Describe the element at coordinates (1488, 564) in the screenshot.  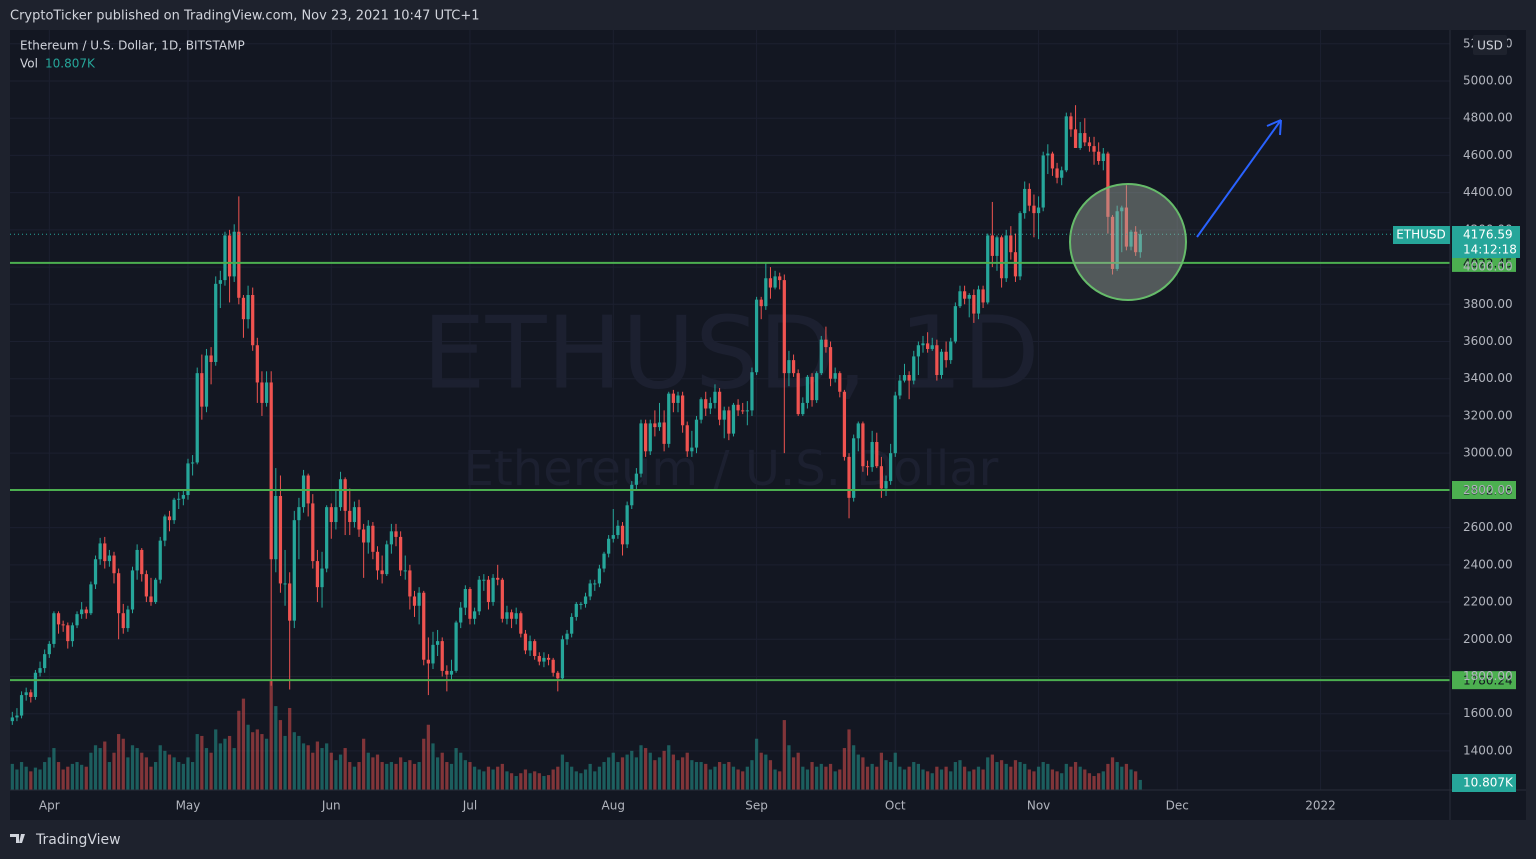
I see `y-tick-label: 2400.00` at that location.